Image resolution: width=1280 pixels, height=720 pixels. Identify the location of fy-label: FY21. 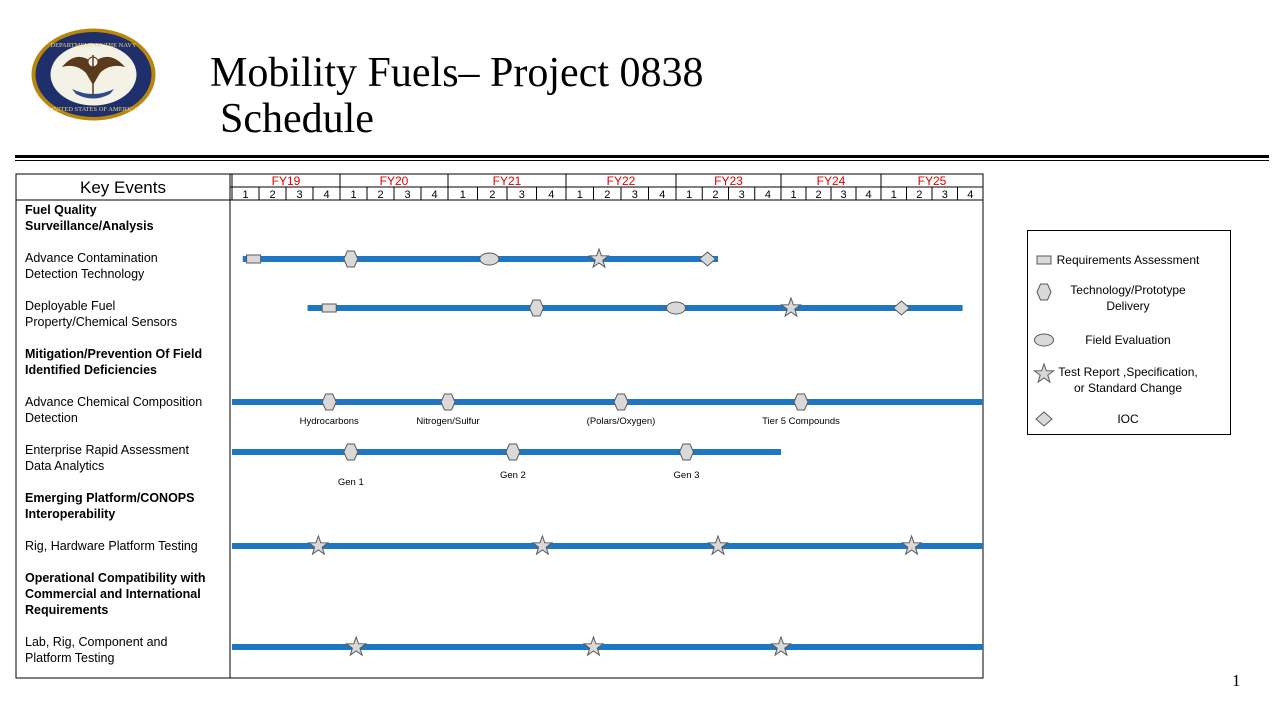
(507, 181).